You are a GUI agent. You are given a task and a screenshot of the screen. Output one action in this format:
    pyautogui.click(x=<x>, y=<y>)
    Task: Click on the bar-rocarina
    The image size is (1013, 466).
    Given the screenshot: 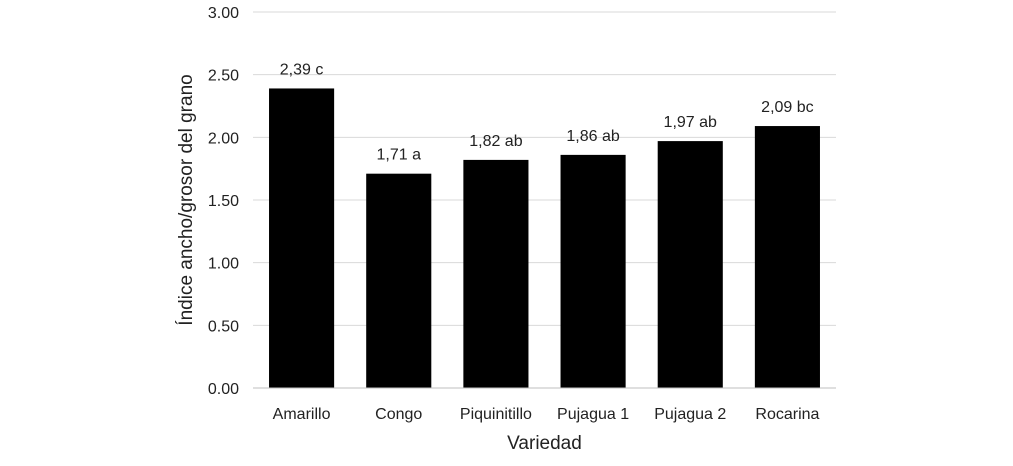 What is the action you would take?
    pyautogui.click(x=787, y=257)
    